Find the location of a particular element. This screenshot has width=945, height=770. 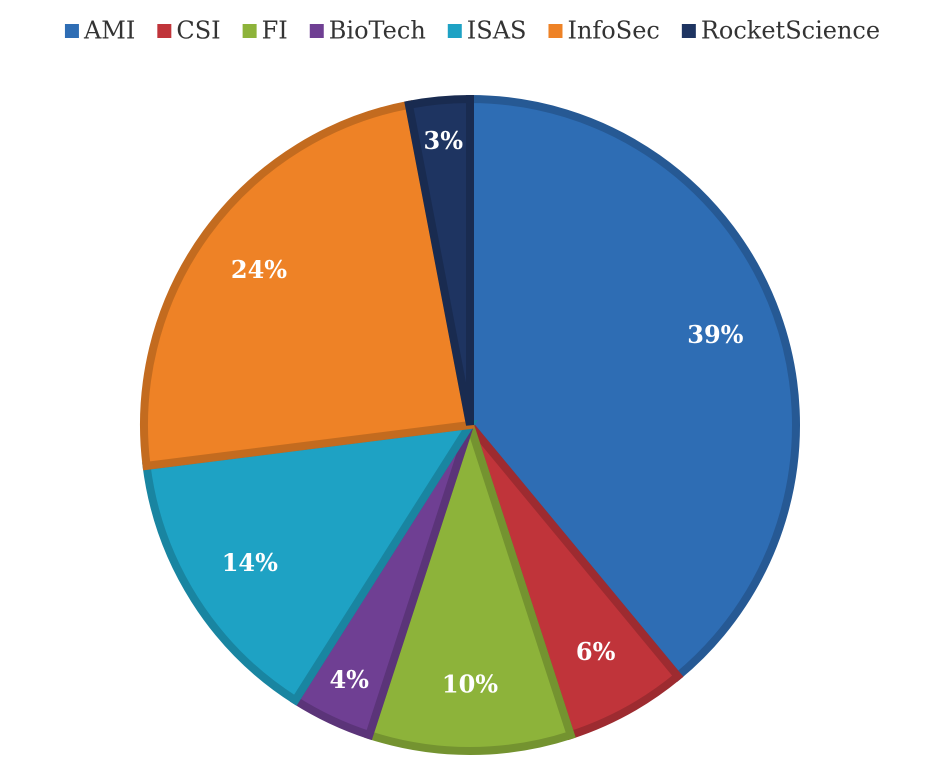

data-label: 10% is located at coordinates (470, 683).